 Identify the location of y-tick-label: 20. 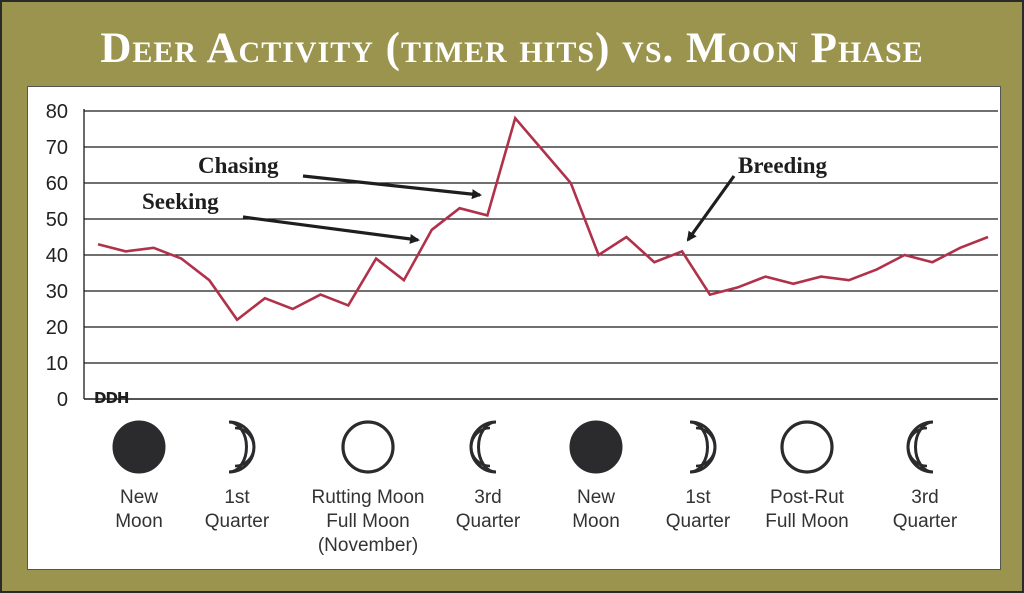
(57, 328).